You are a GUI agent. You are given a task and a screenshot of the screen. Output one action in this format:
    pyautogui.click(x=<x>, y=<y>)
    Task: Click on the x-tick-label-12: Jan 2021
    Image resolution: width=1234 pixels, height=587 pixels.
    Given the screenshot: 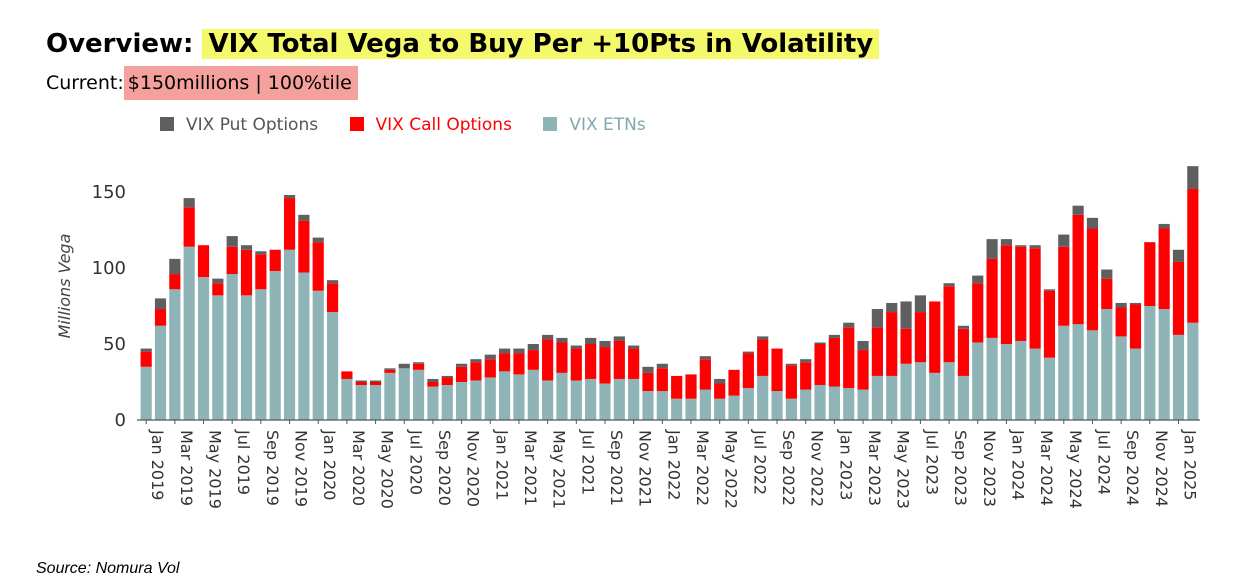 What is the action you would take?
    pyautogui.click(x=501, y=464)
    